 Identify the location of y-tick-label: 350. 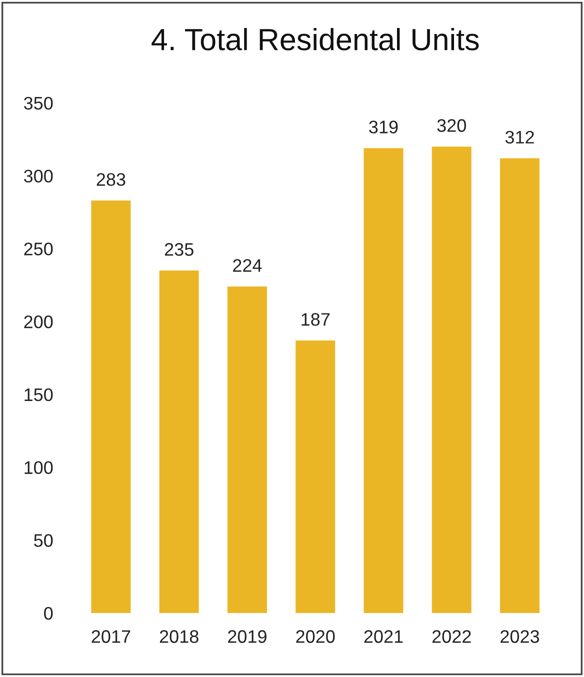
(38, 103).